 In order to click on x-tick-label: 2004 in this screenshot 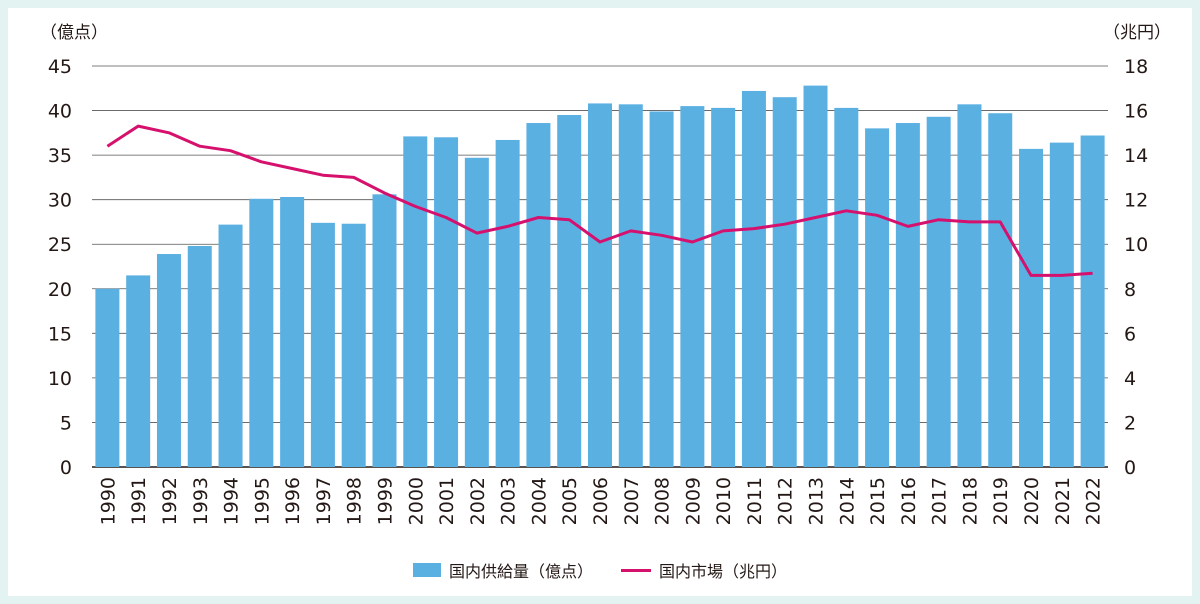, I will do `click(539, 501)`.